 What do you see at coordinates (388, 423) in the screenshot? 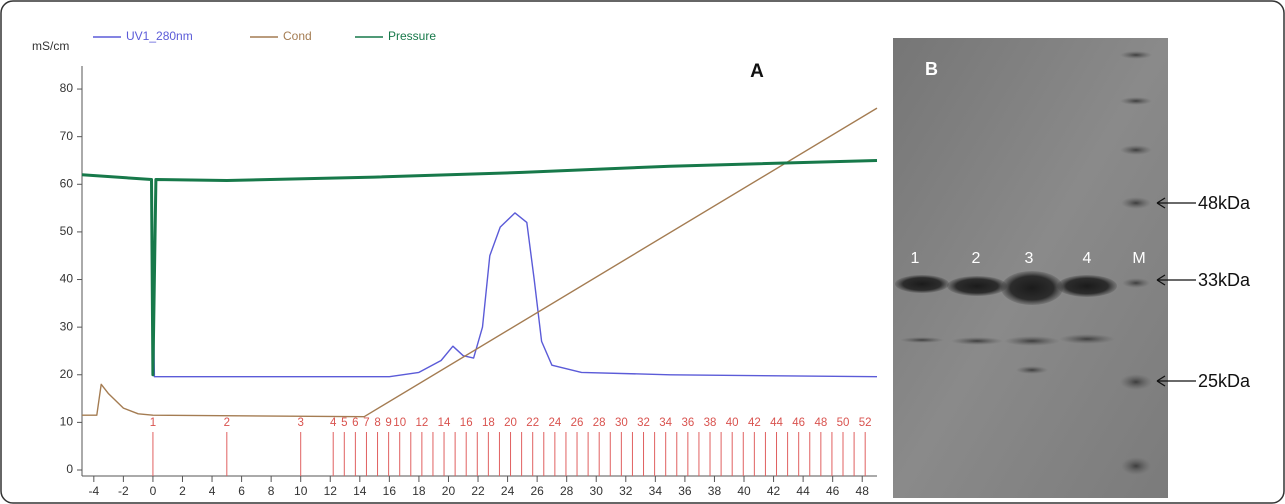
I see `fraction-label: 9` at bounding box center [388, 423].